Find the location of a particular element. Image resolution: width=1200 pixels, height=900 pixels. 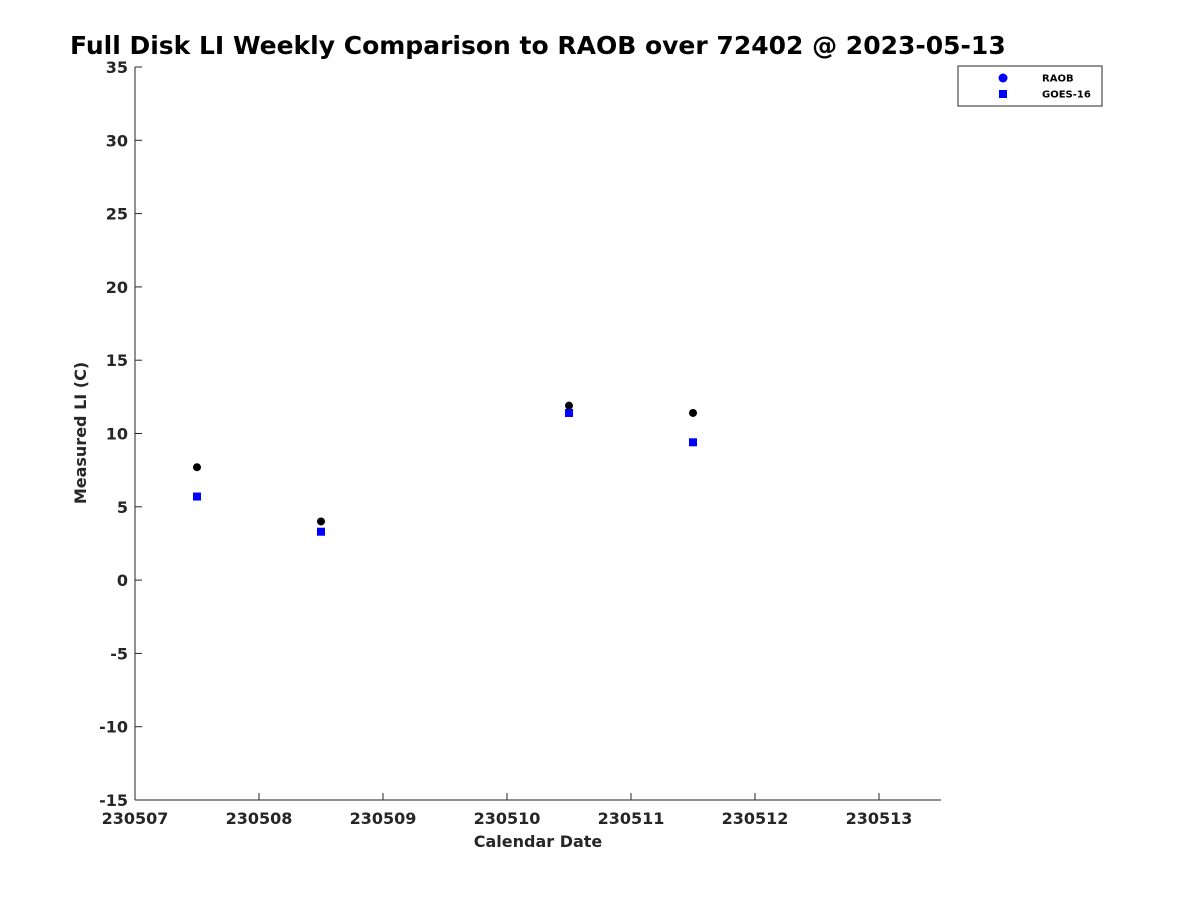

x-tick-label: 230509 is located at coordinates (383, 818).